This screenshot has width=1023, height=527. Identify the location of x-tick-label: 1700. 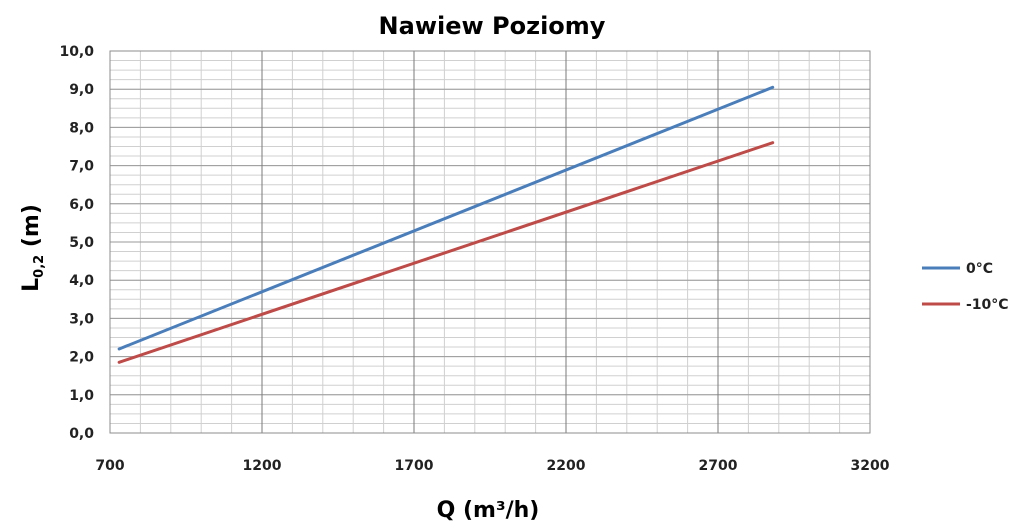
(414, 466).